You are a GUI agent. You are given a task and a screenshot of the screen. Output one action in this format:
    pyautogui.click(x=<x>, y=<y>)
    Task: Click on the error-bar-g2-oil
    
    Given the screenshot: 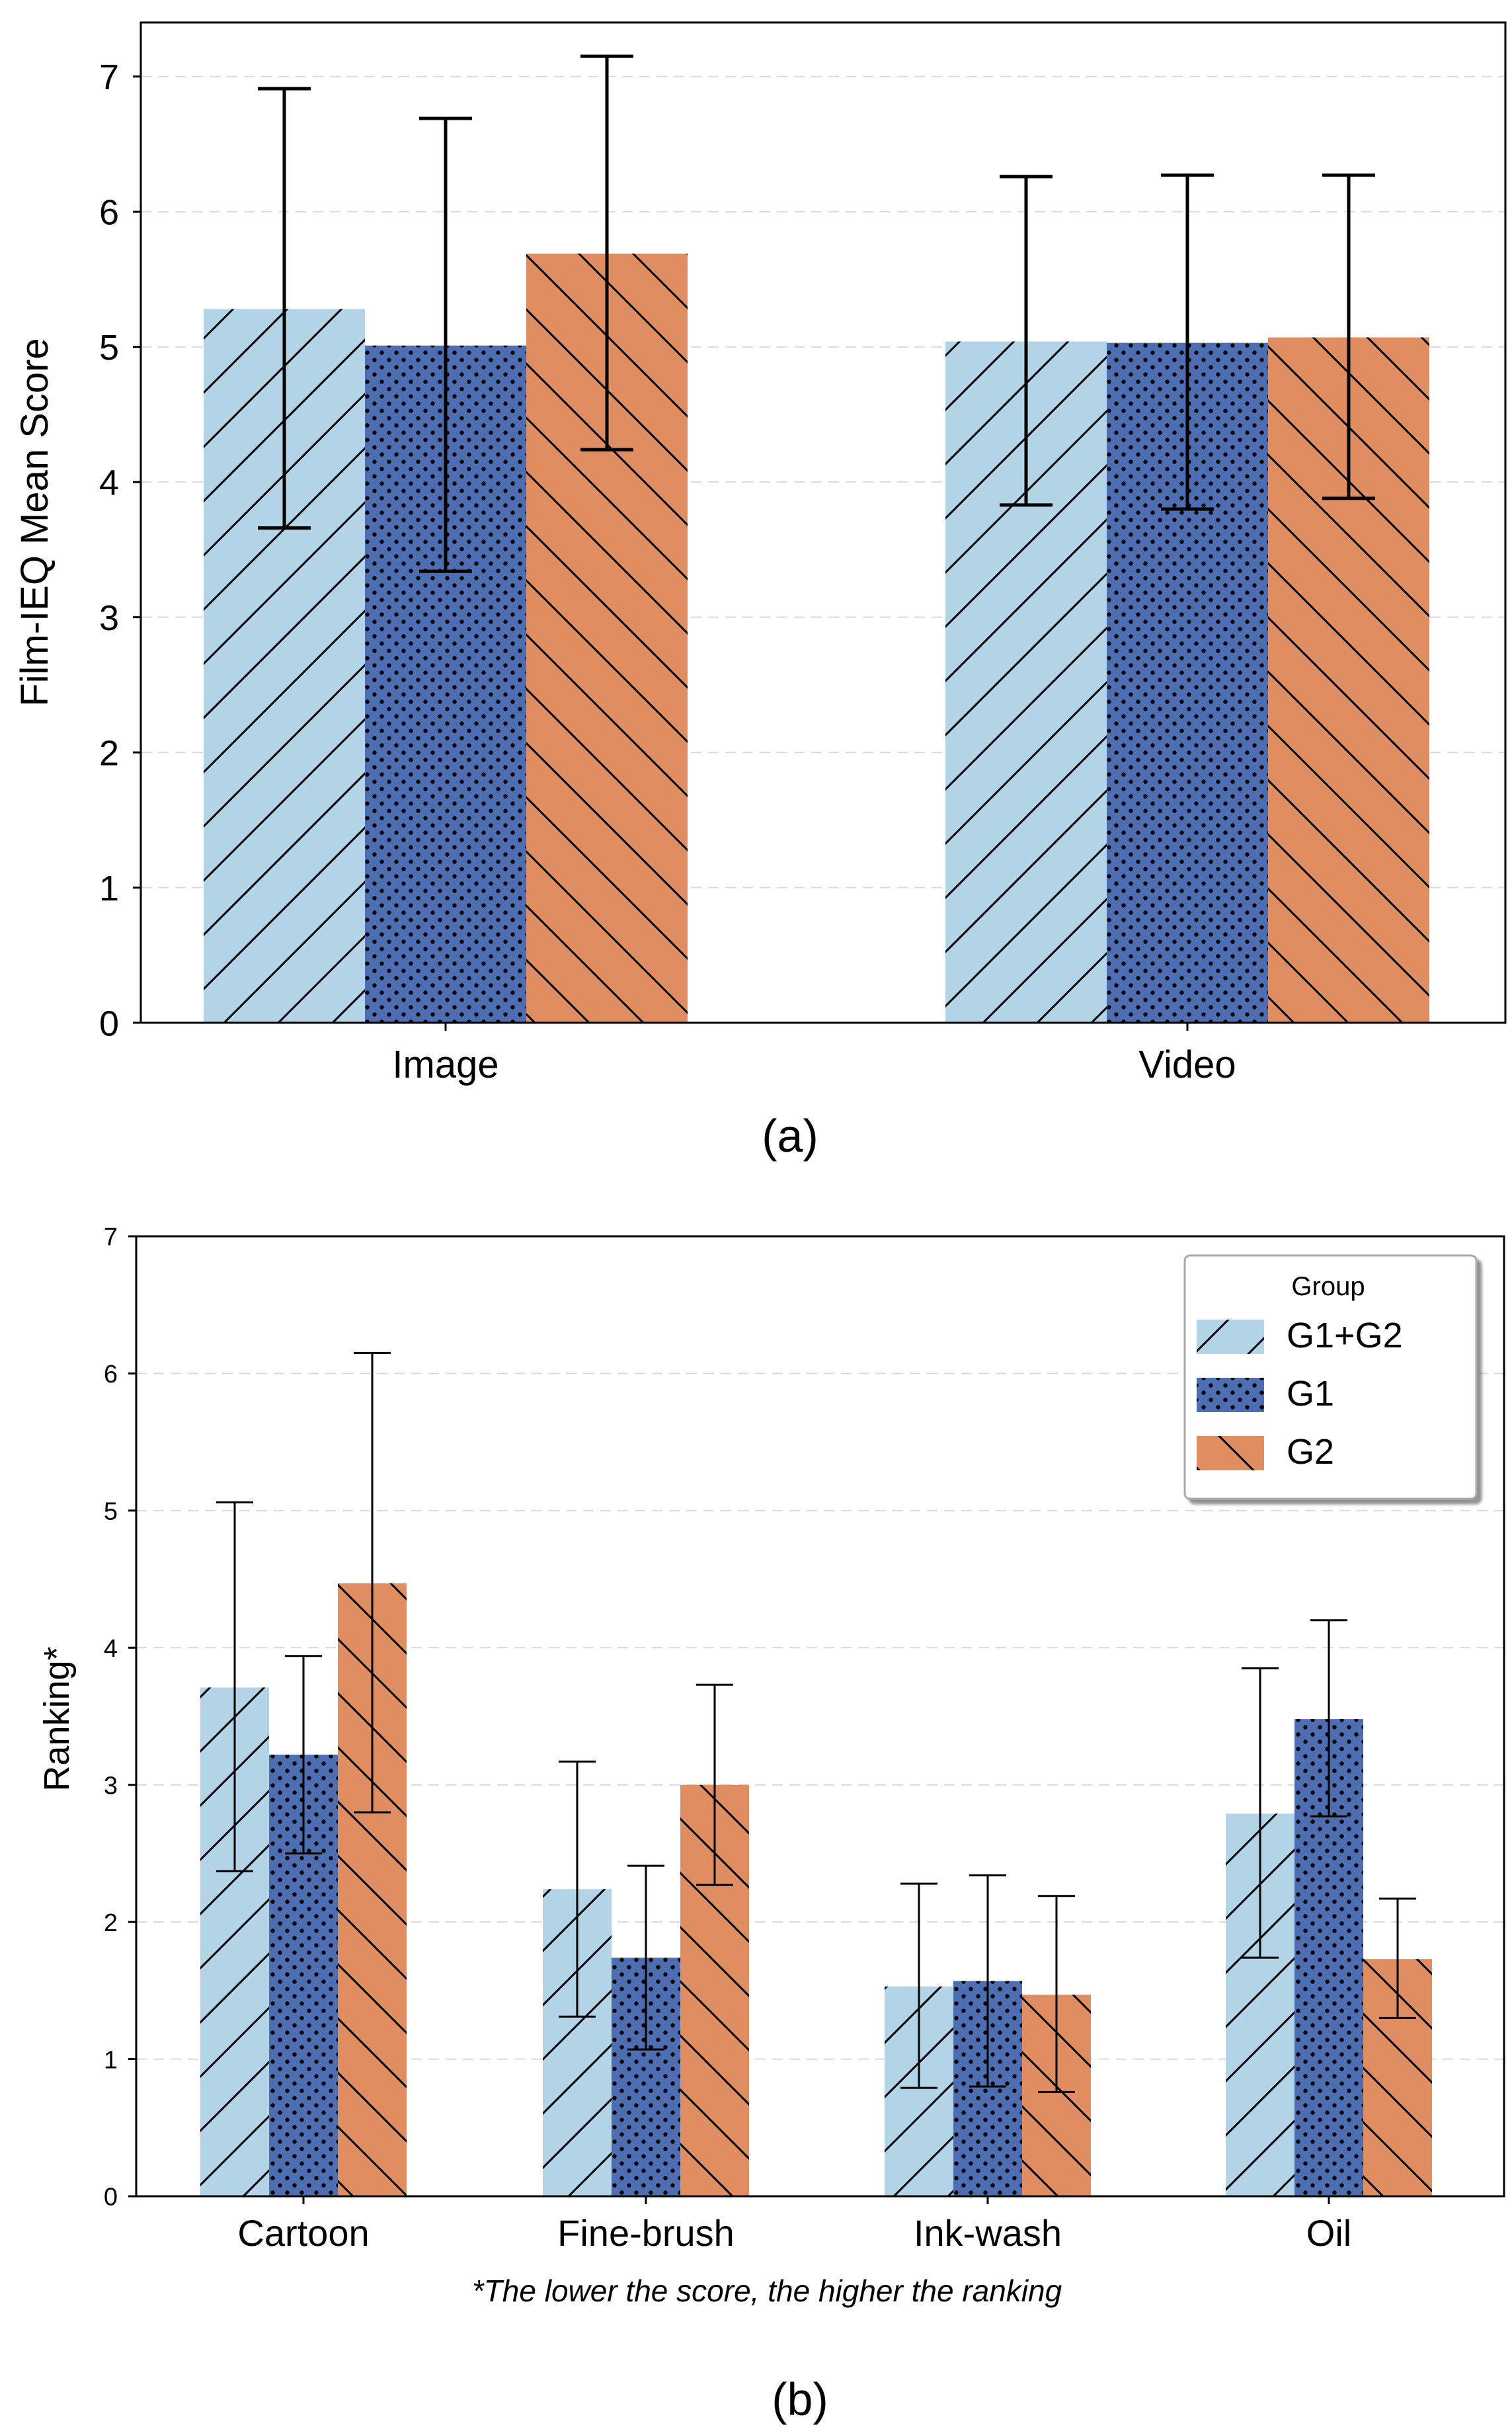 What is the action you would take?
    pyautogui.click(x=1397, y=1958)
    